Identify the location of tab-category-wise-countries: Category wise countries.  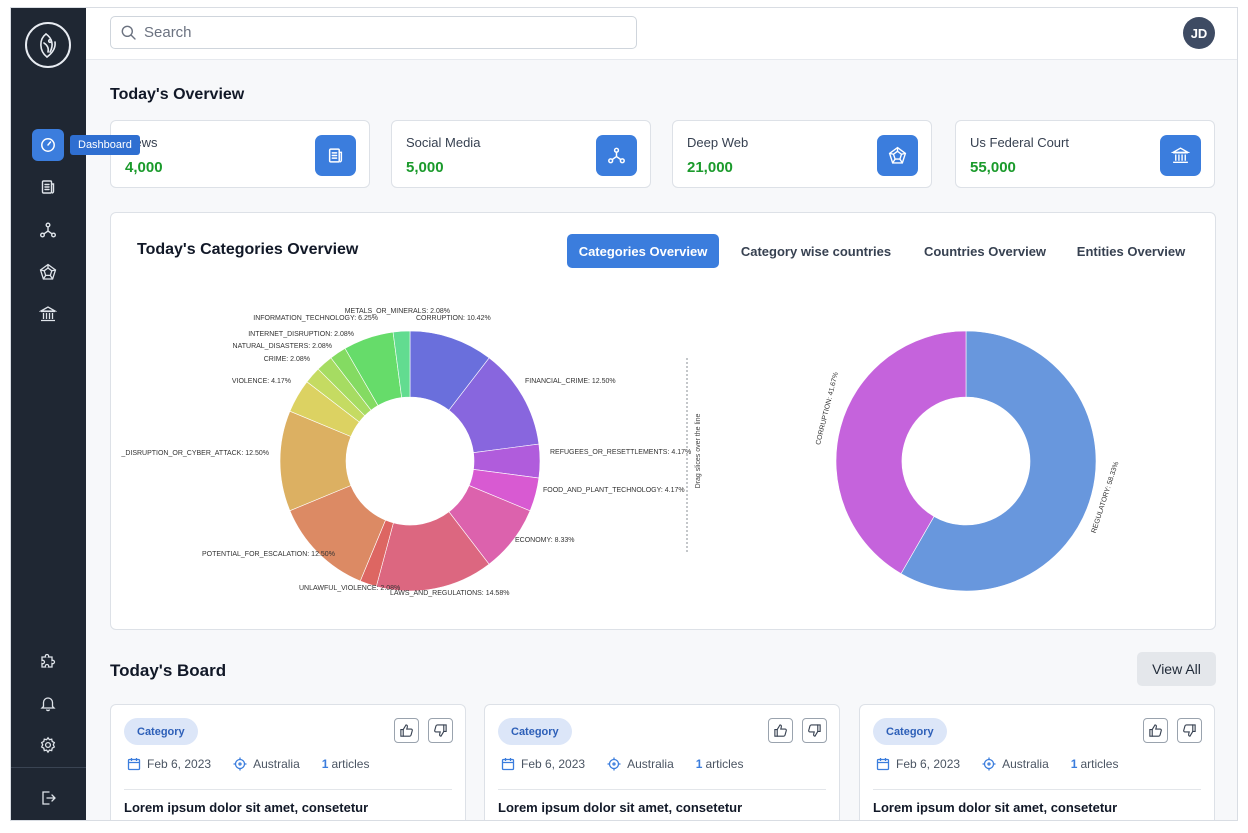
(816, 251).